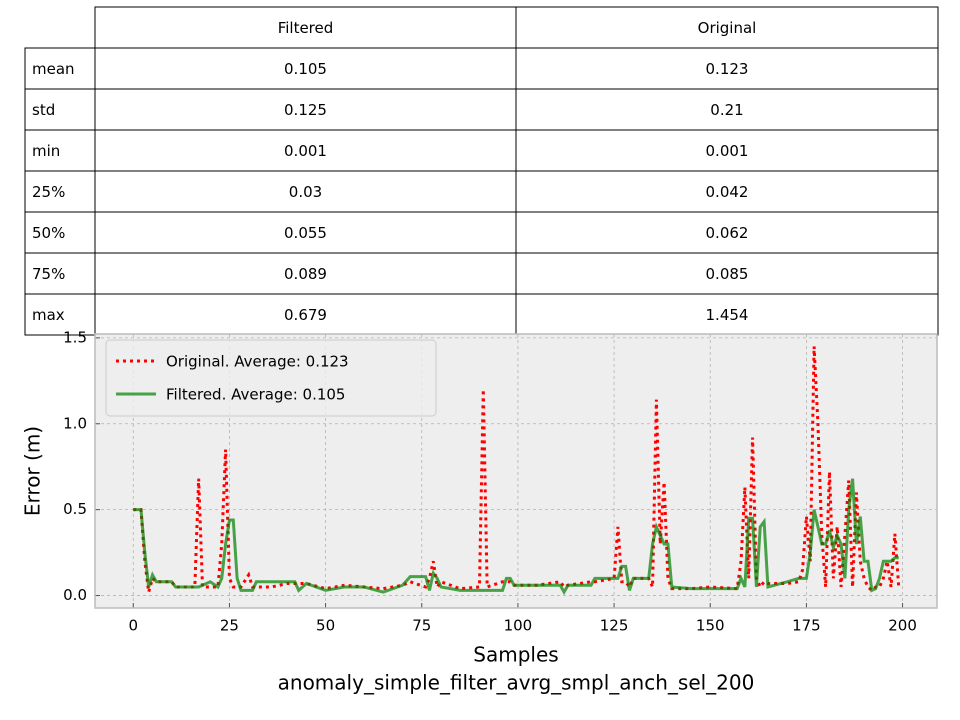  I want to click on cell-value: 0.042, so click(727, 192).